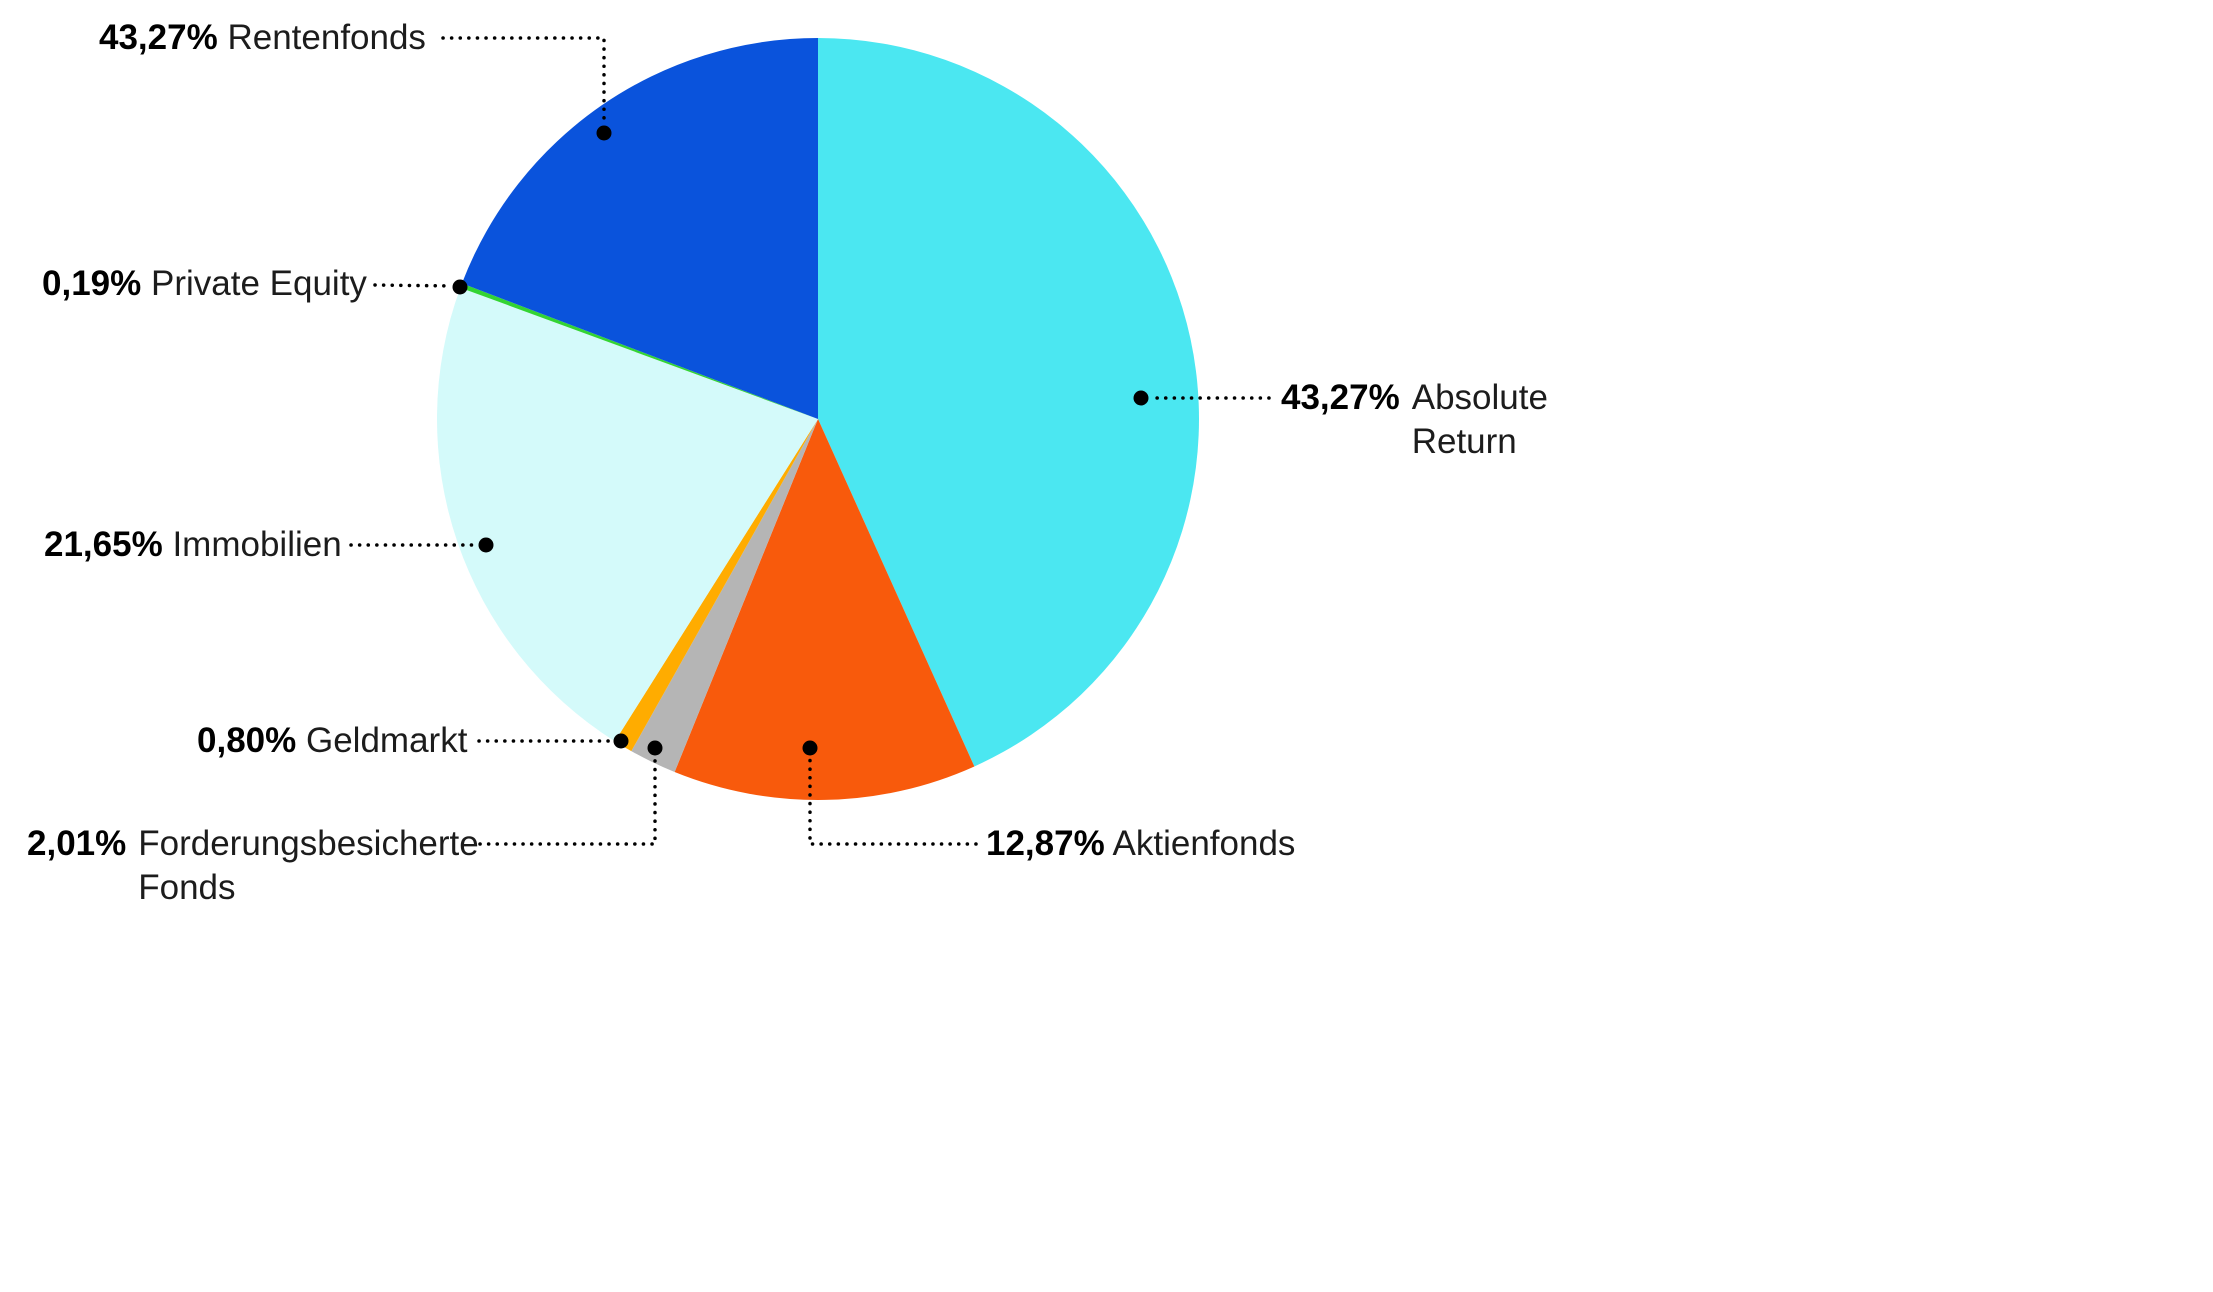 The height and width of the screenshot is (1292, 2213). Describe the element at coordinates (77, 843) in the screenshot. I see `label-forderungsbesicherte-fonds-percent: 2,01%` at that location.